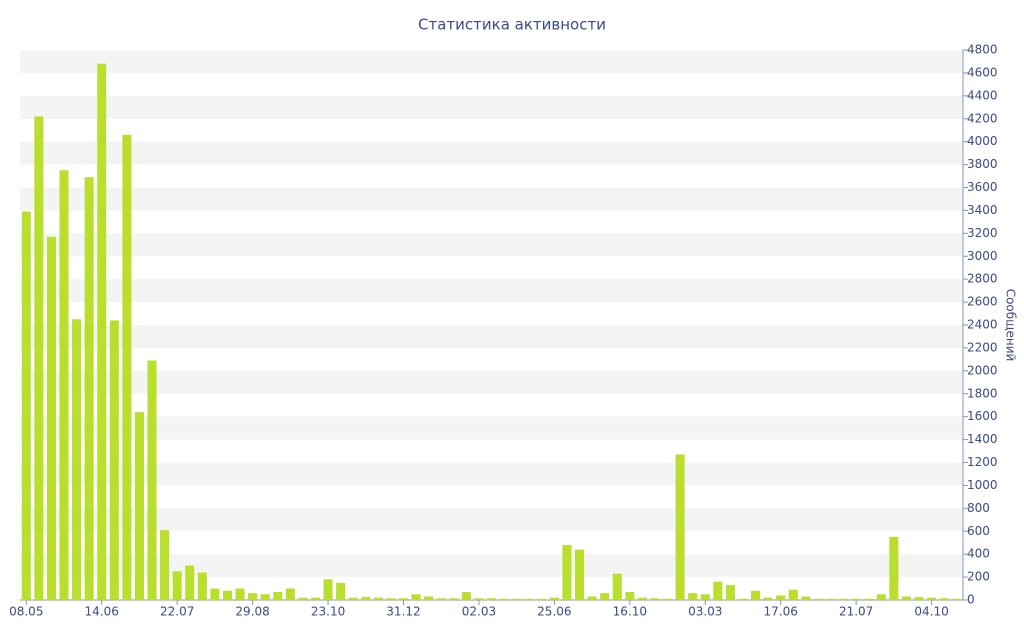 The width and height of the screenshot is (1024, 640). What do you see at coordinates (982, 302) in the screenshot?
I see `y-tick-label: 2600` at bounding box center [982, 302].